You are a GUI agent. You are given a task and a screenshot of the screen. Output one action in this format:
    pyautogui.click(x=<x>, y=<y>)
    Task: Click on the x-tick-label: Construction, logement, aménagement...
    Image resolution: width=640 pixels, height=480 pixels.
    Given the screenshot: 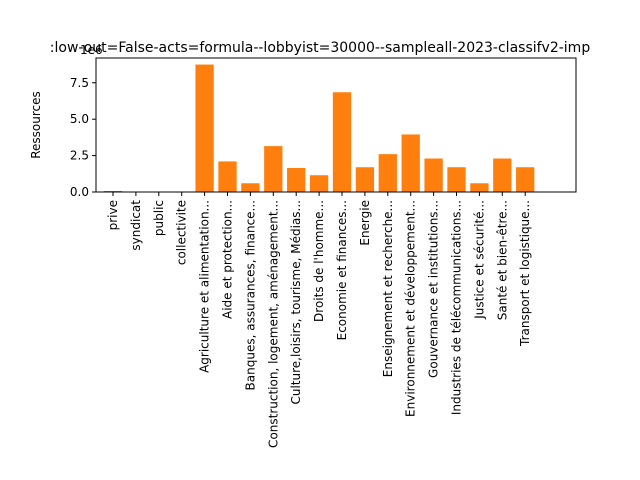 What is the action you would take?
    pyautogui.click(x=273, y=324)
    